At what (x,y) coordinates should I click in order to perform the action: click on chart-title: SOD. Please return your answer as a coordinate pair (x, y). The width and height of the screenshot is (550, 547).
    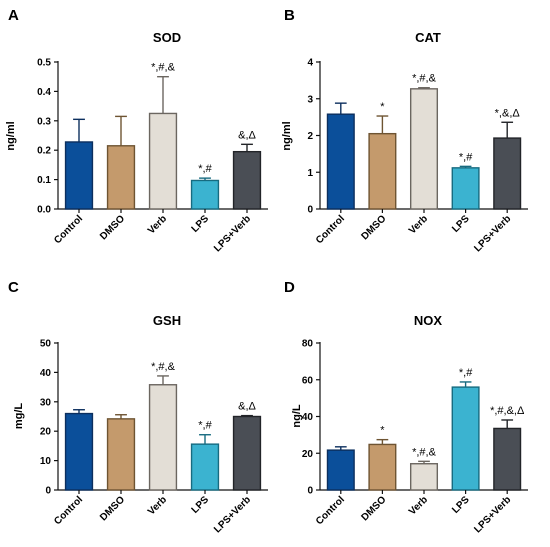
    Looking at the image, I should click on (167, 37).